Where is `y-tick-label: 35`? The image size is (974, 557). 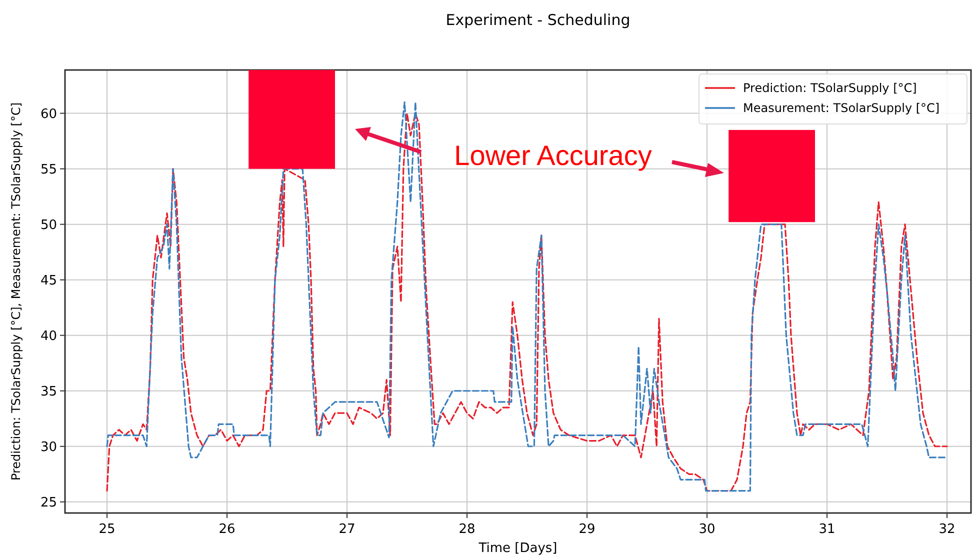
y-tick-label: 35 is located at coordinates (48, 392).